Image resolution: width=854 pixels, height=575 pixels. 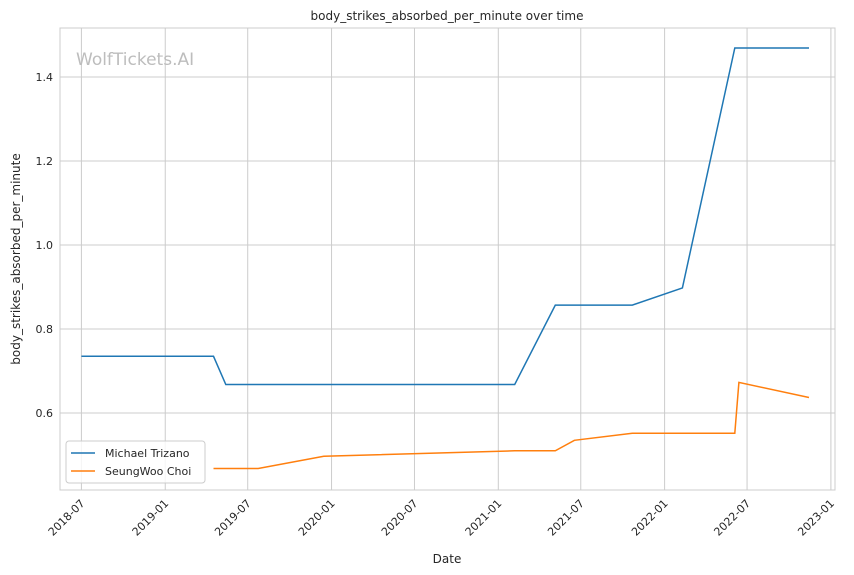 I want to click on legend: Michael Trizano SeungWoo Choi, so click(x=135, y=462).